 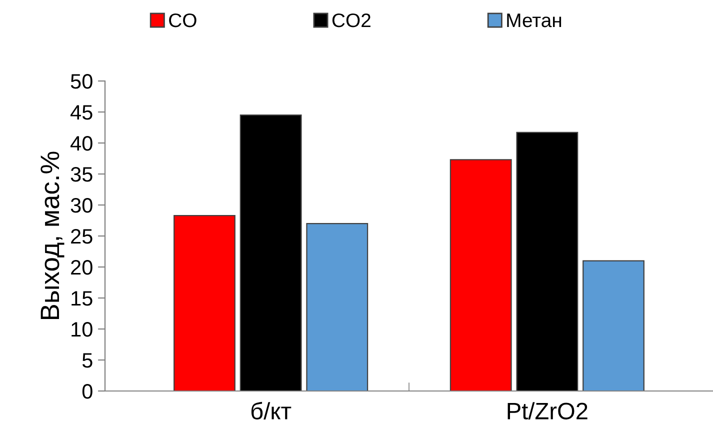 What do you see at coordinates (81, 236) in the screenshot?
I see `y-tick-label: 25` at bounding box center [81, 236].